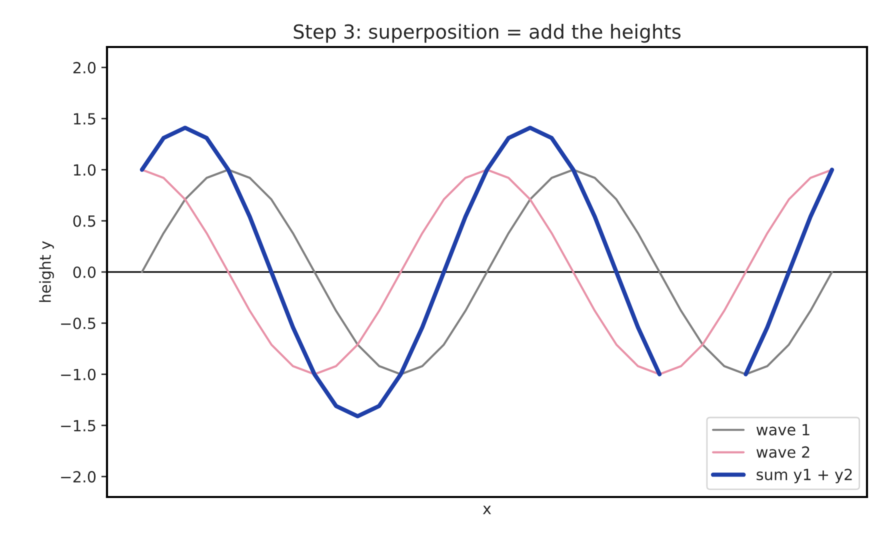 The image size is (880, 540). What do you see at coordinates (78, 426) in the screenshot?
I see `y-tick-label: −1.5` at bounding box center [78, 426].